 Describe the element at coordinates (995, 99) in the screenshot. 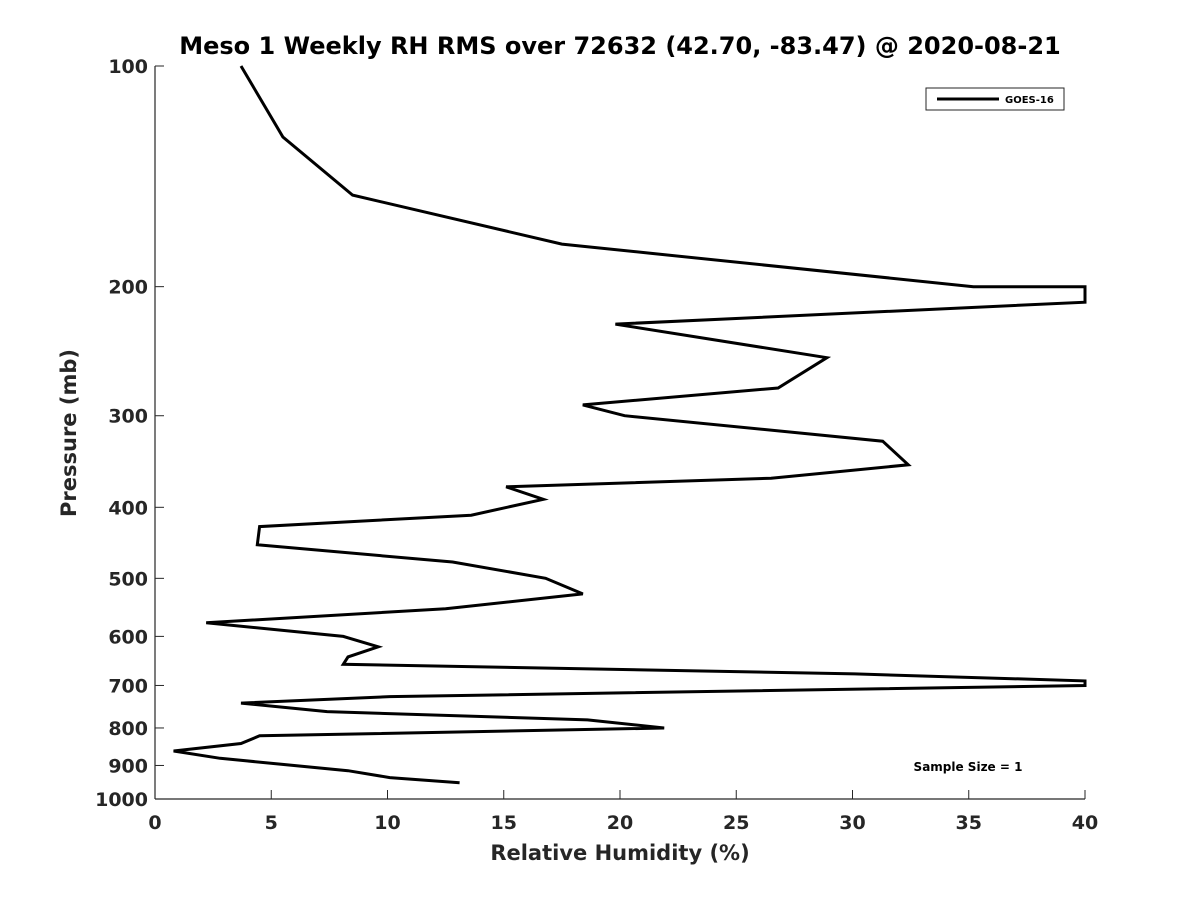

I see `legend: GOES-16` at that location.